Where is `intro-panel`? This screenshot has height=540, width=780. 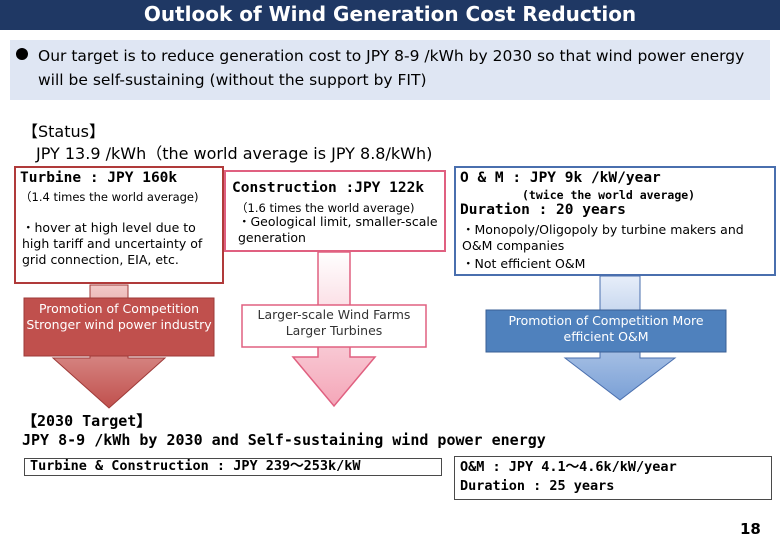 intro-panel is located at coordinates (390, 70).